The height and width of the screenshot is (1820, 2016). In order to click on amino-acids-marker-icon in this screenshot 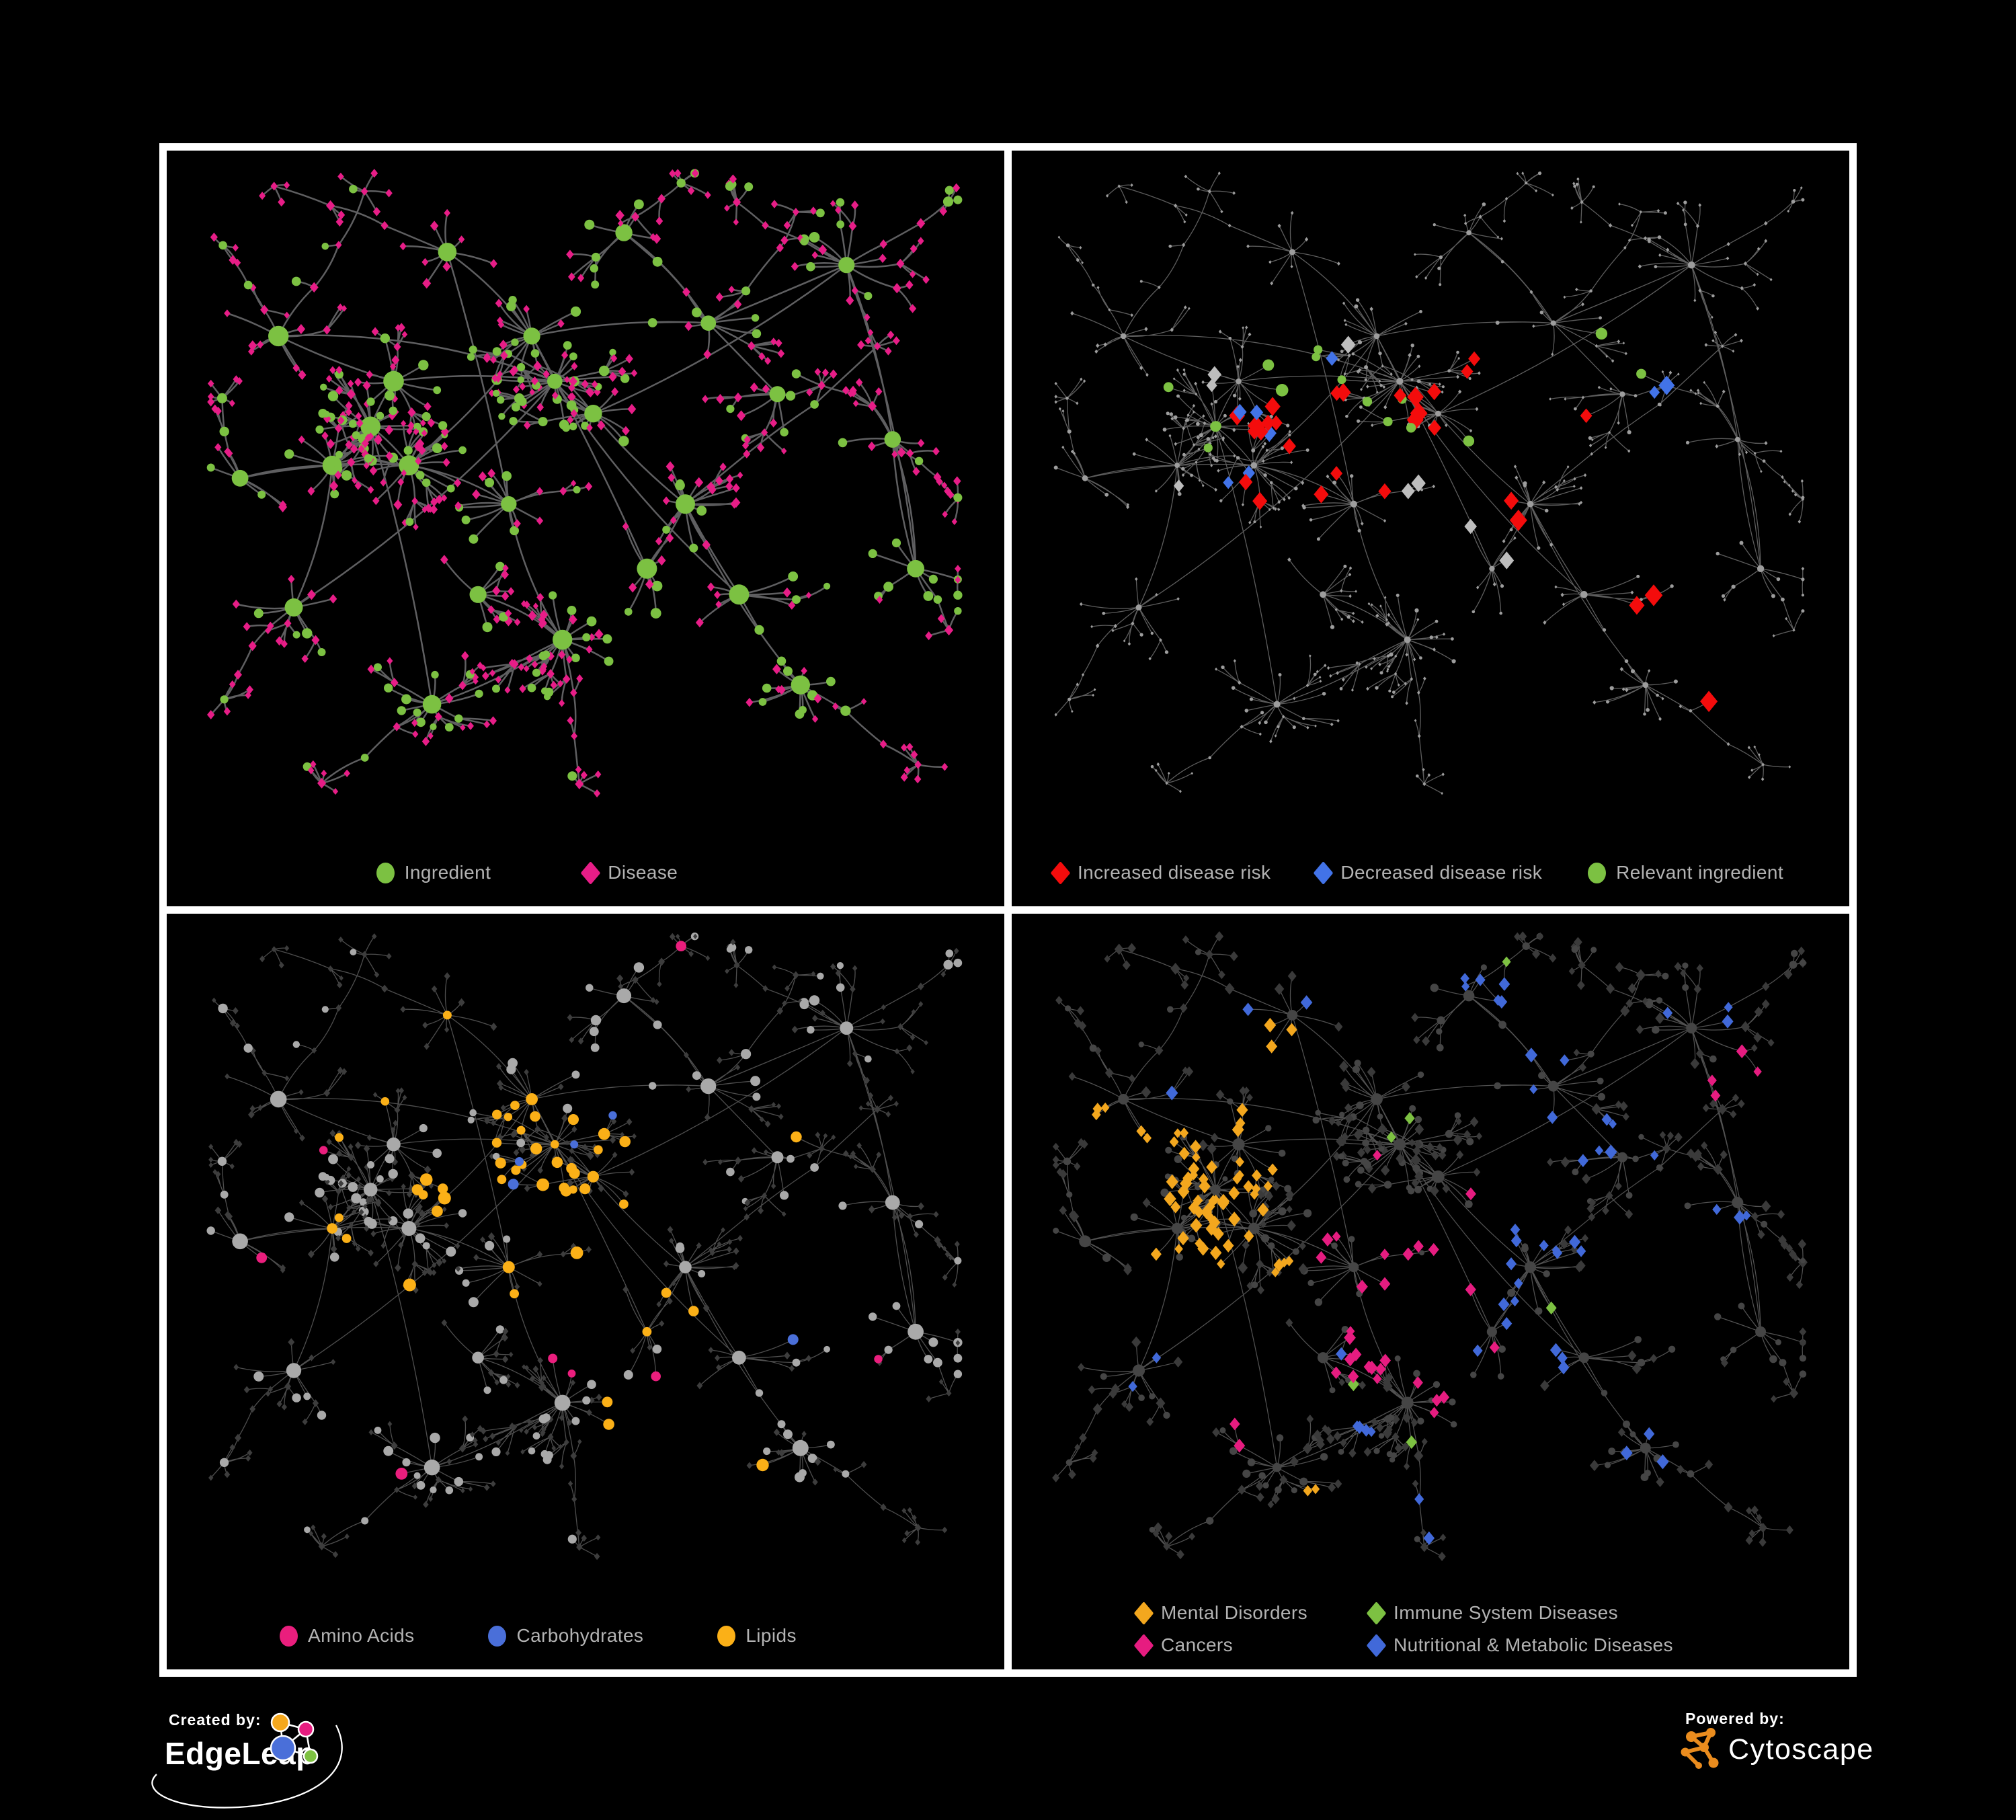, I will do `click(289, 1636)`.